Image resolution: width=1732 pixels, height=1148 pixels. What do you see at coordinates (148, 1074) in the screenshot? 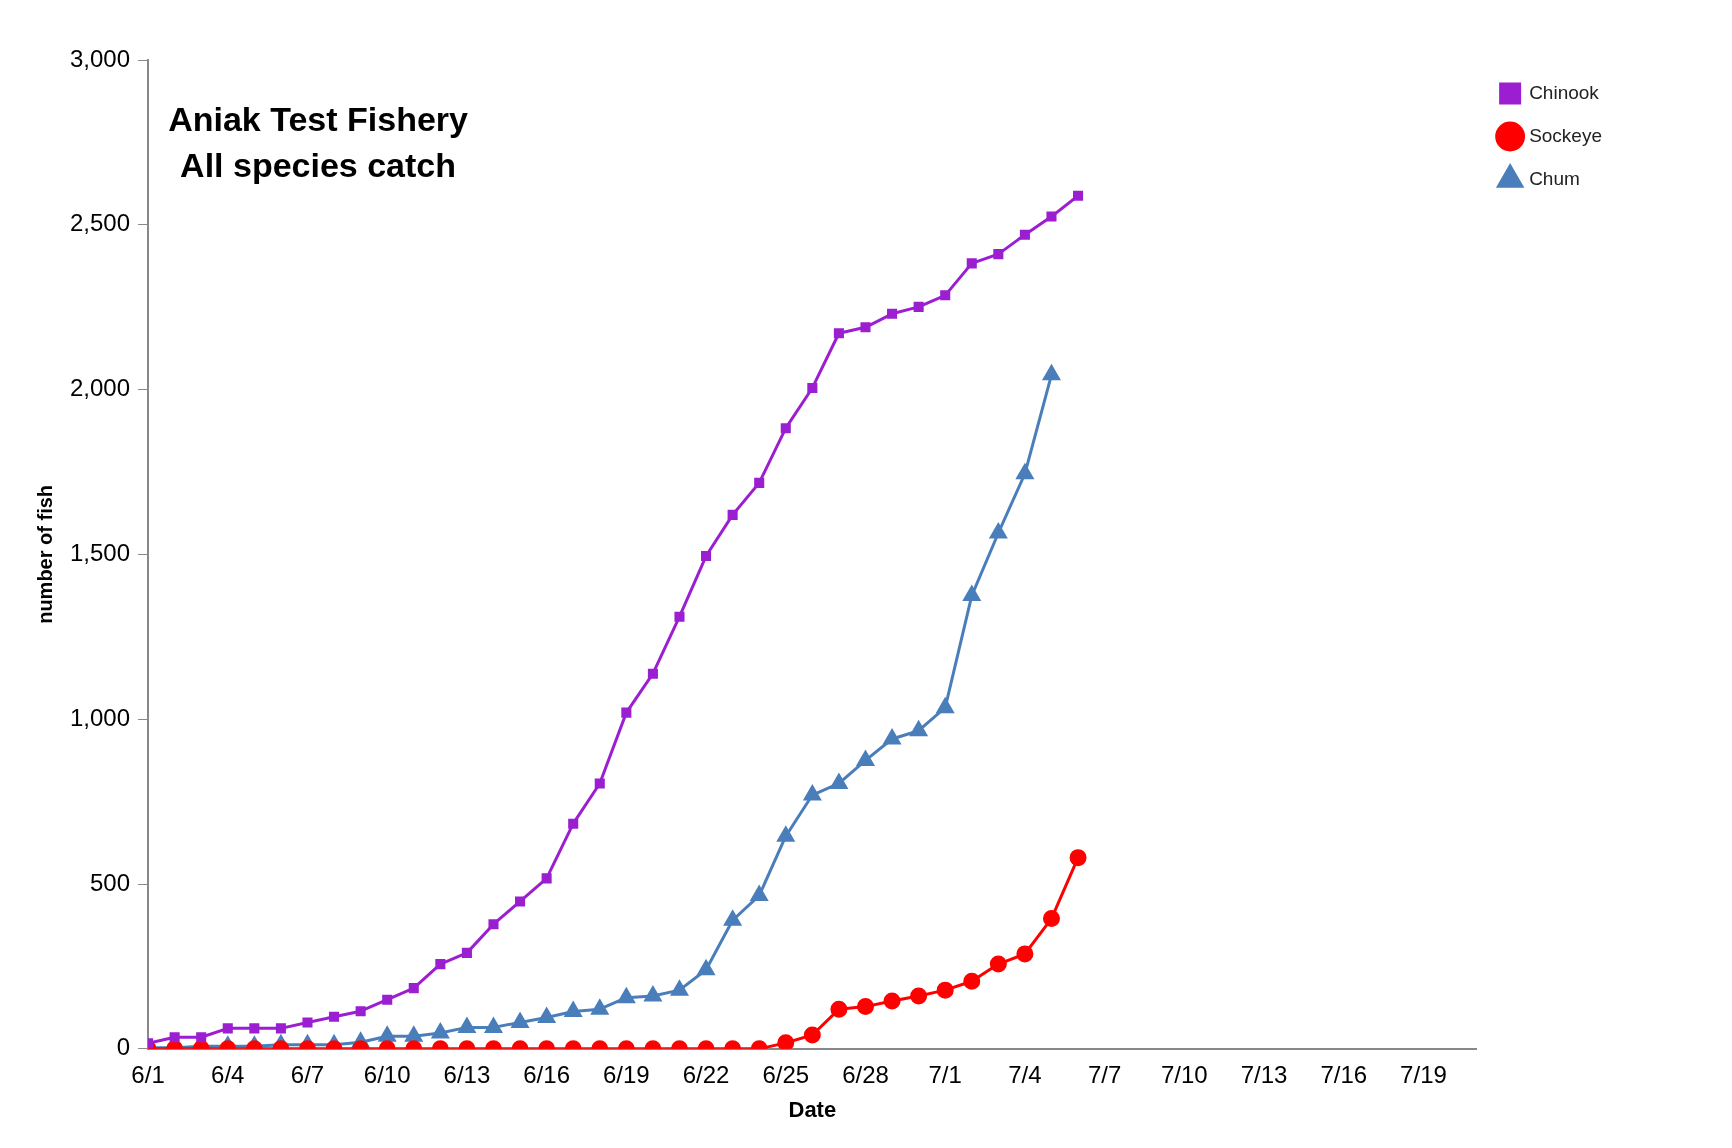
I see `x-tick-label: 6/1` at bounding box center [148, 1074].